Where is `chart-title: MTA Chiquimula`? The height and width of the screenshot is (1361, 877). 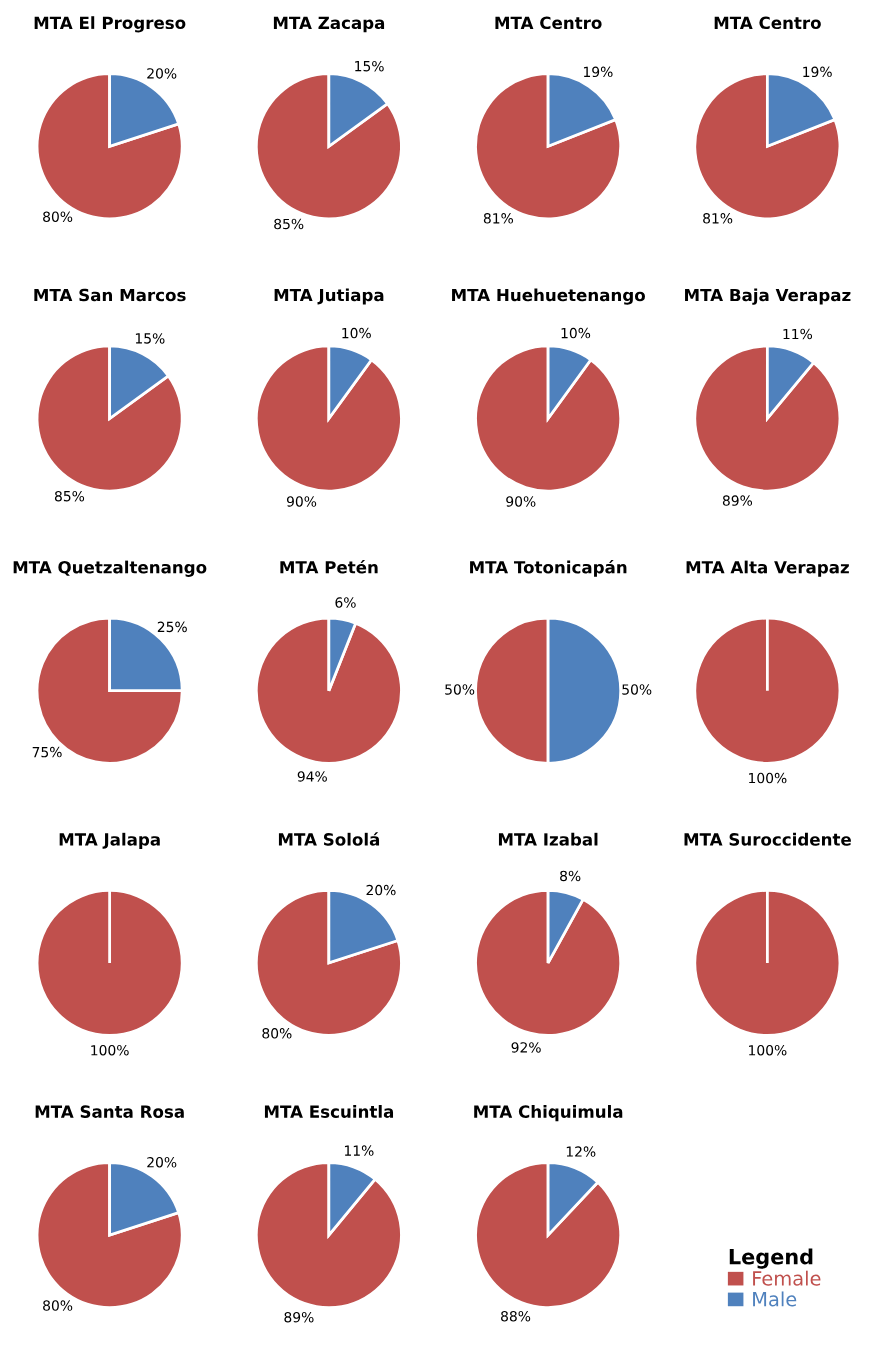
chart-title: MTA Chiquimula is located at coordinates (548, 1113).